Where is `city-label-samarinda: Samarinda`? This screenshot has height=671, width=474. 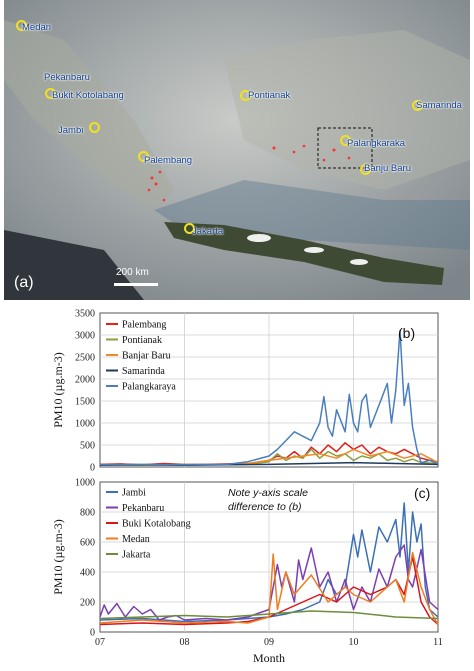
city-label-samarinda: Samarinda is located at coordinates (439, 105).